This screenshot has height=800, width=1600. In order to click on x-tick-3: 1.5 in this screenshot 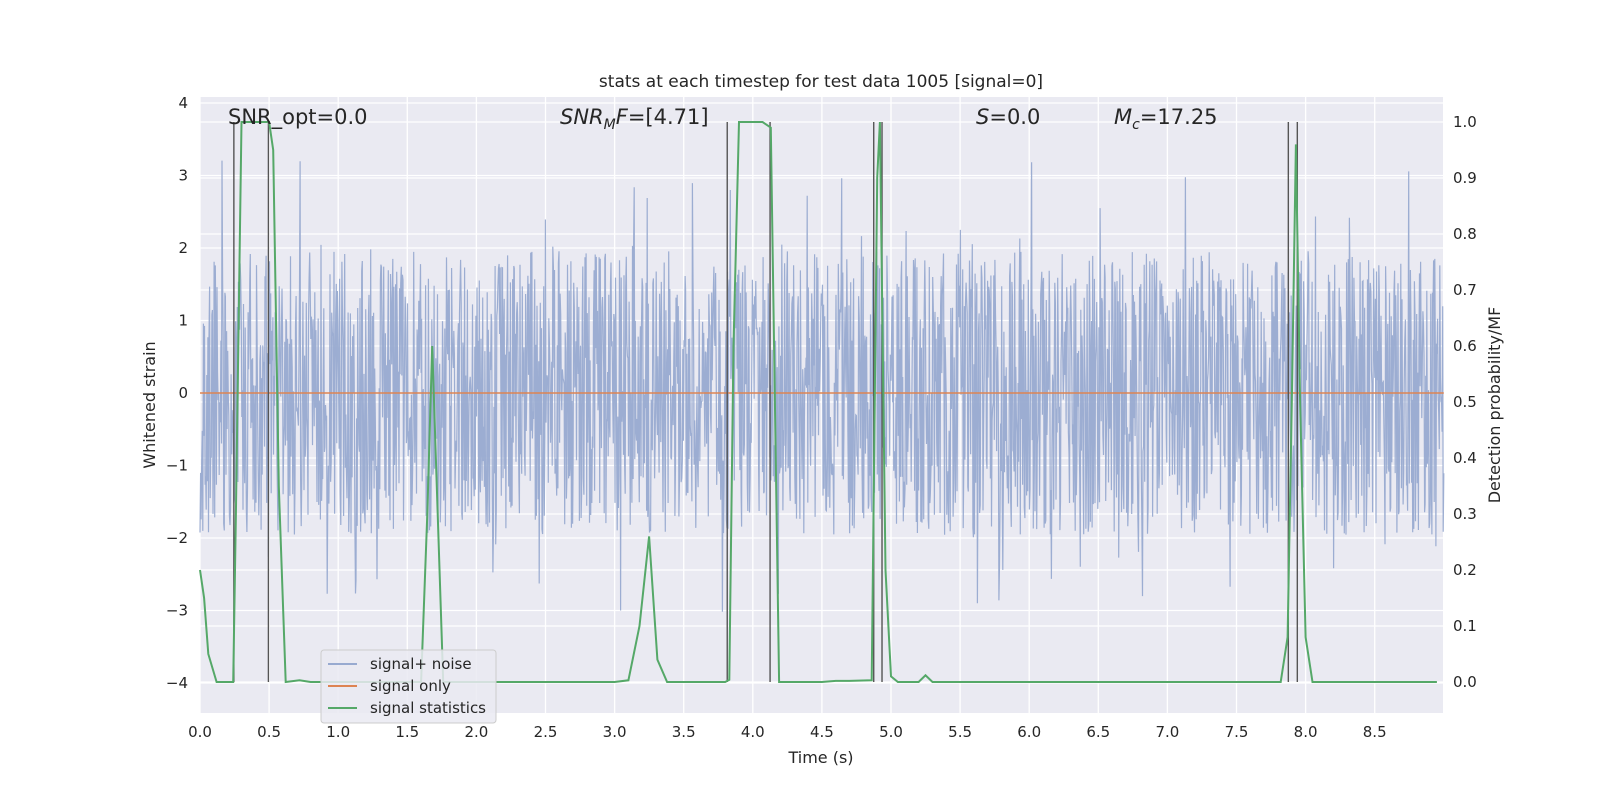, I will do `click(407, 732)`.